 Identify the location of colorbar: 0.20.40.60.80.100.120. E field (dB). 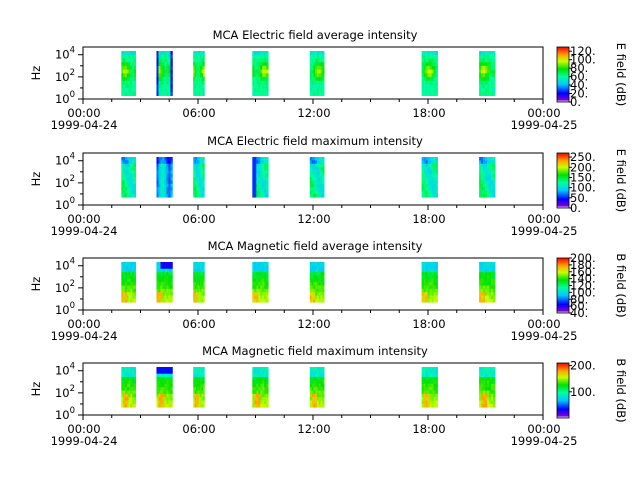
(592, 76).